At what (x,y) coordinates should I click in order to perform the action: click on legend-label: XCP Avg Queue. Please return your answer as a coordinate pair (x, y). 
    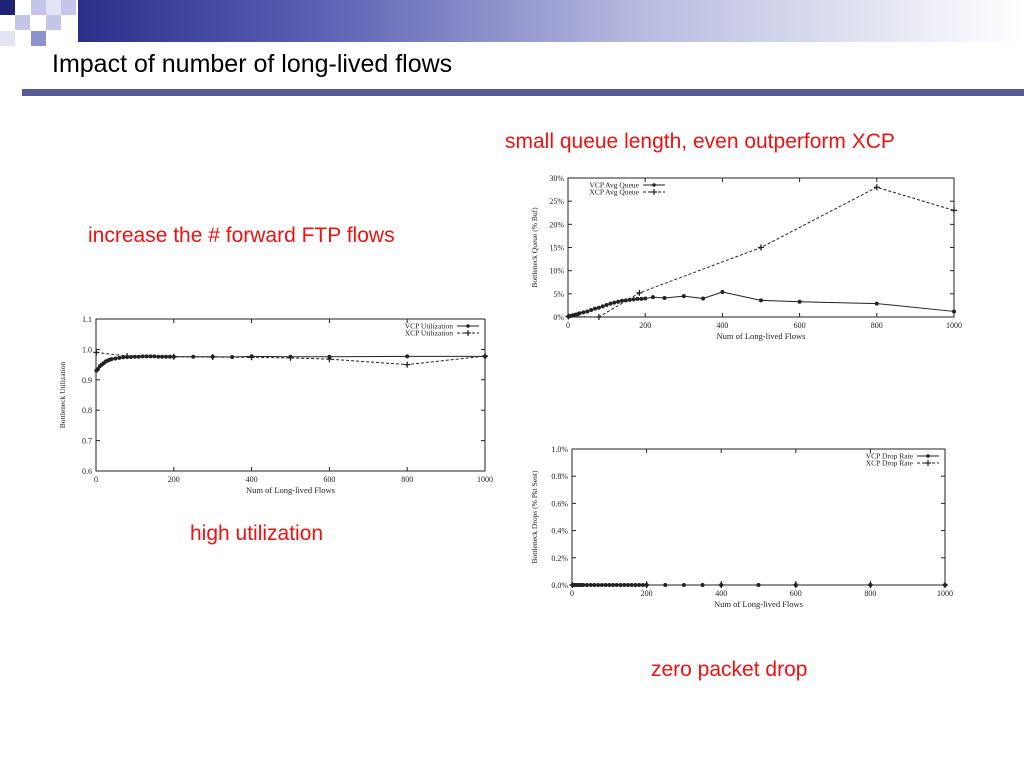
    Looking at the image, I should click on (614, 192).